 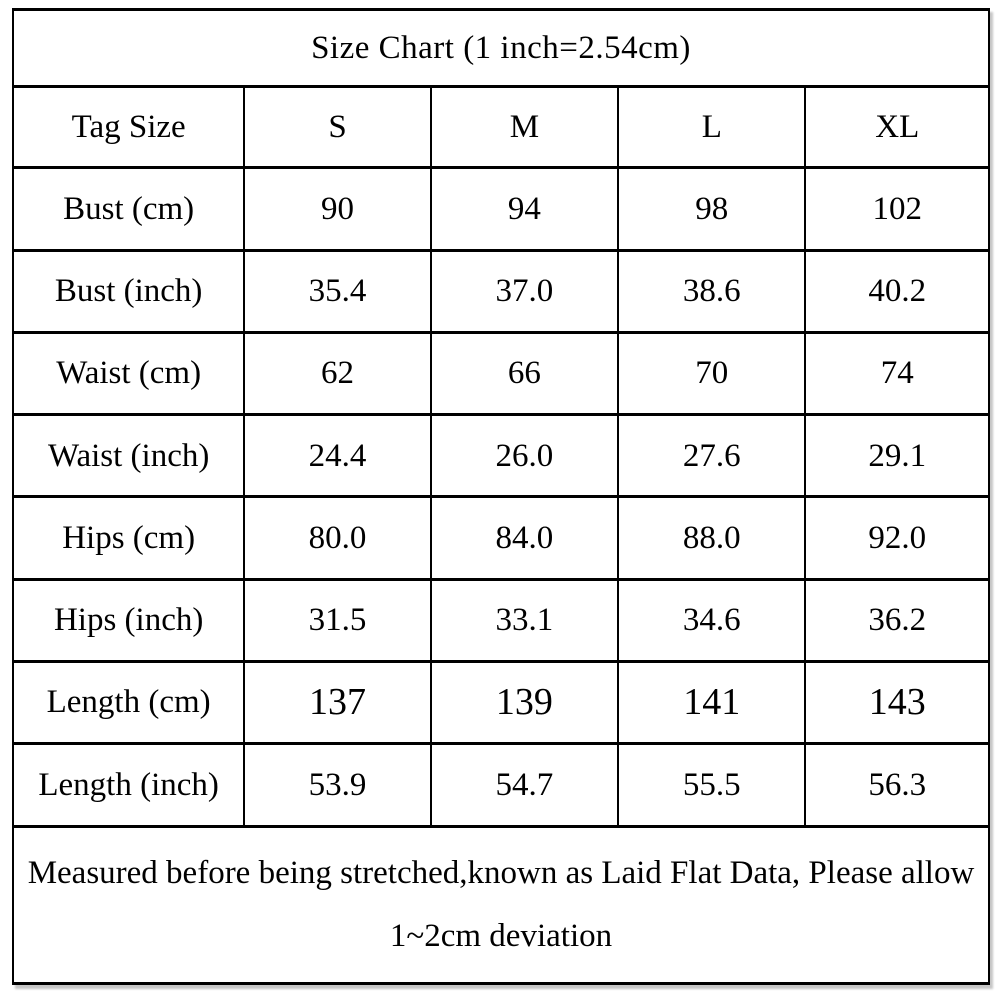 What do you see at coordinates (897, 456) in the screenshot?
I see `table-cell: 29.1` at bounding box center [897, 456].